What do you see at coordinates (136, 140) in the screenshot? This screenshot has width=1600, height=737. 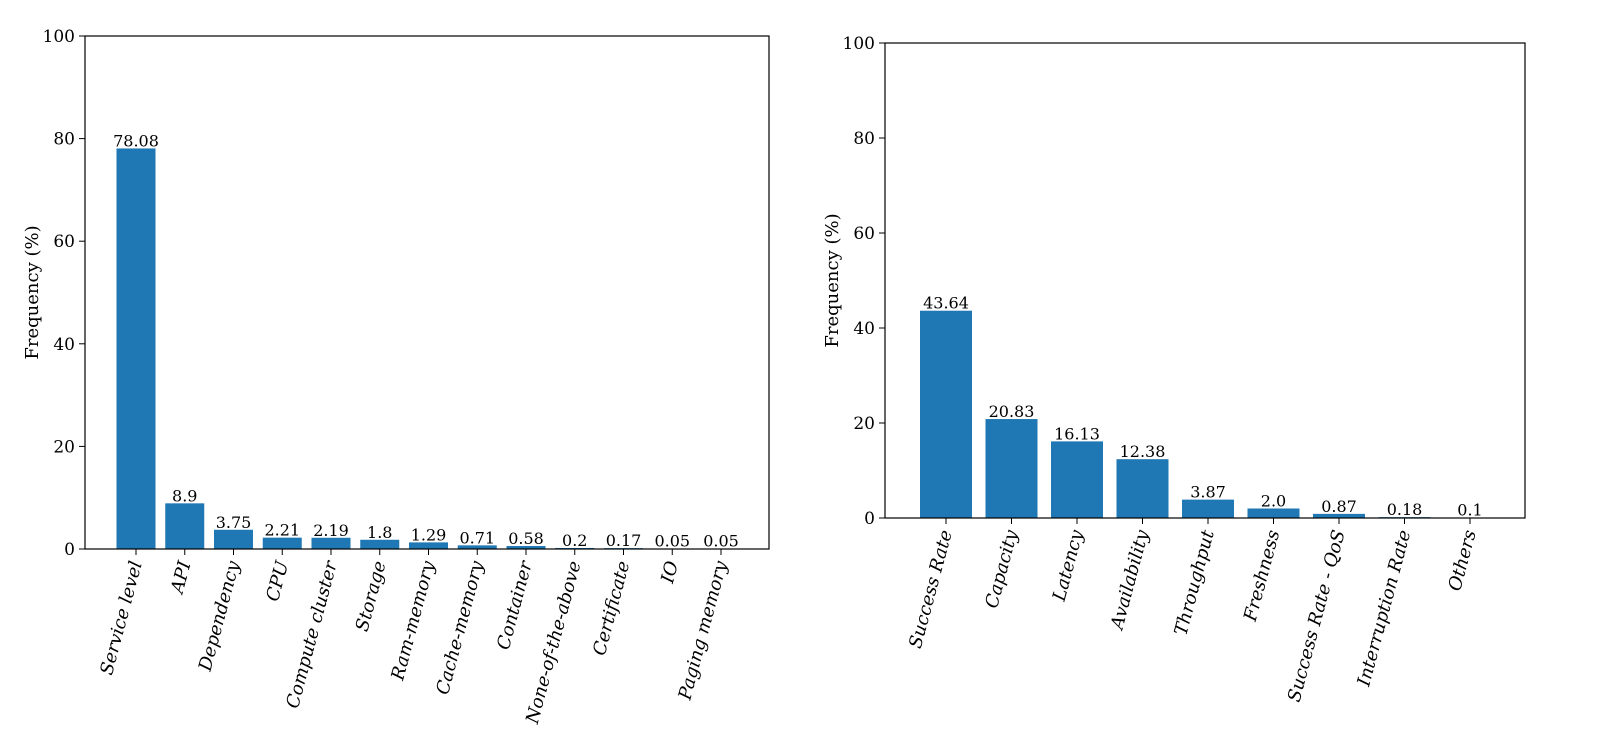 I see `chart1-data-label-1: 78.08` at bounding box center [136, 140].